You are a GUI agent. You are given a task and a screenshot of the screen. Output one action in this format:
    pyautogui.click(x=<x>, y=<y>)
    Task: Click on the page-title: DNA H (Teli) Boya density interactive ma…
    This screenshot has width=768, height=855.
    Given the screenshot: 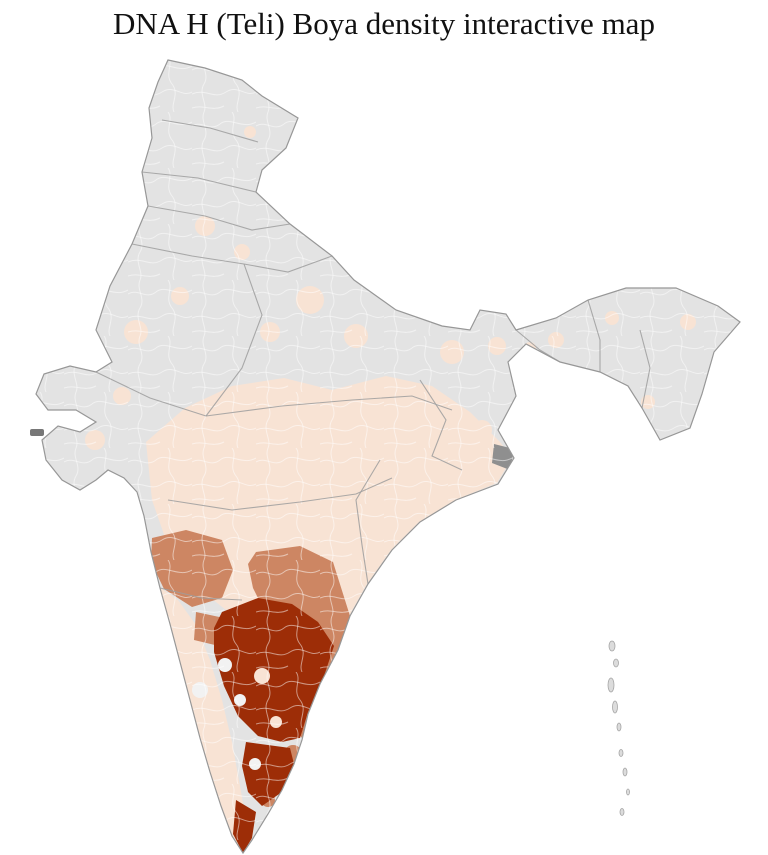 What is the action you would take?
    pyautogui.click(x=384, y=23)
    